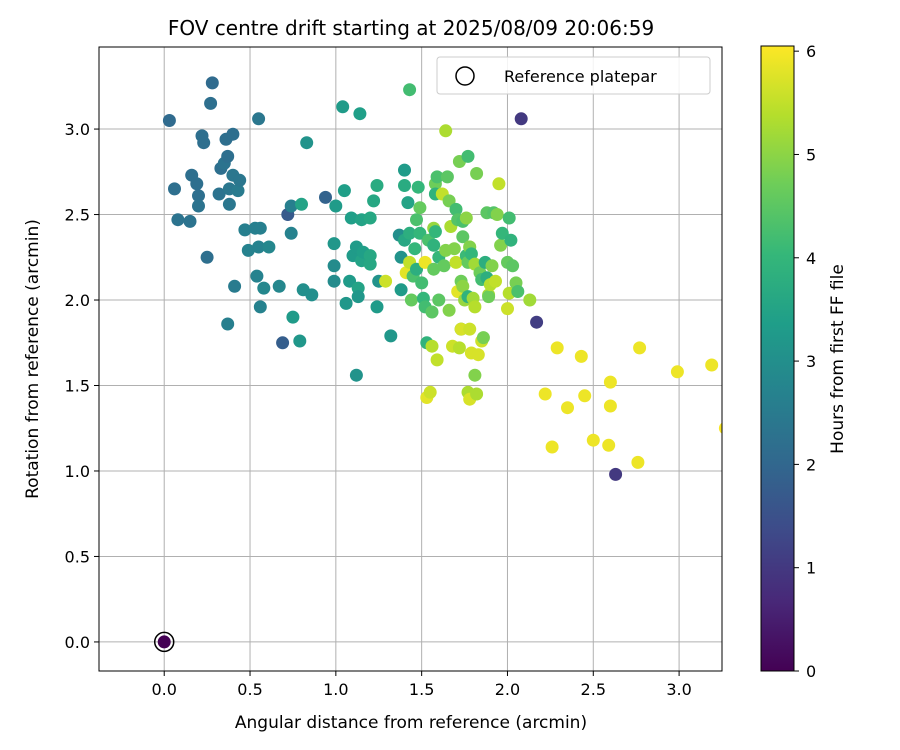 This screenshot has height=750, width=900. What do you see at coordinates (249, 689) in the screenshot?
I see `x-tick-label: 0.5` at bounding box center [249, 689].